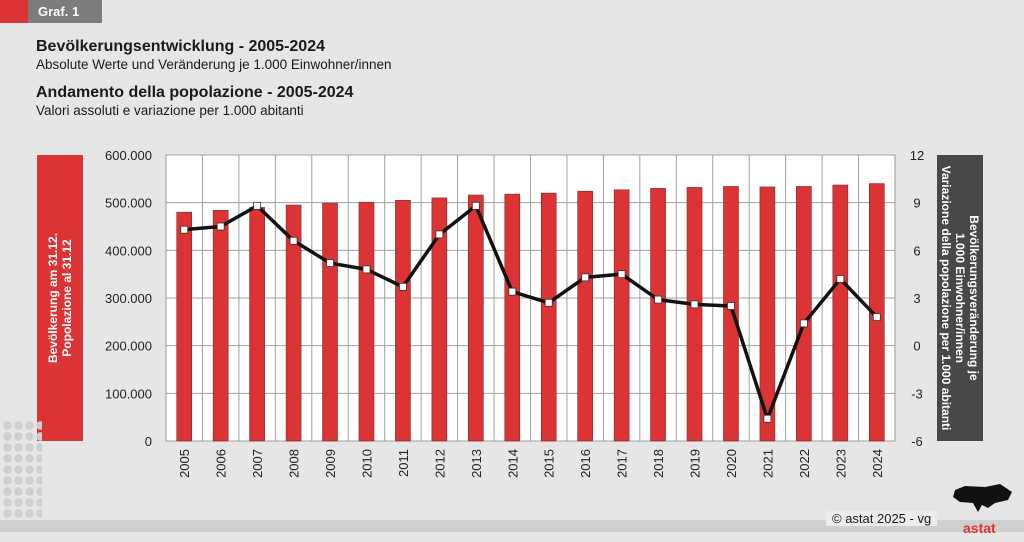  Describe the element at coordinates (330, 322) in the screenshot. I see `bar-2009` at that location.